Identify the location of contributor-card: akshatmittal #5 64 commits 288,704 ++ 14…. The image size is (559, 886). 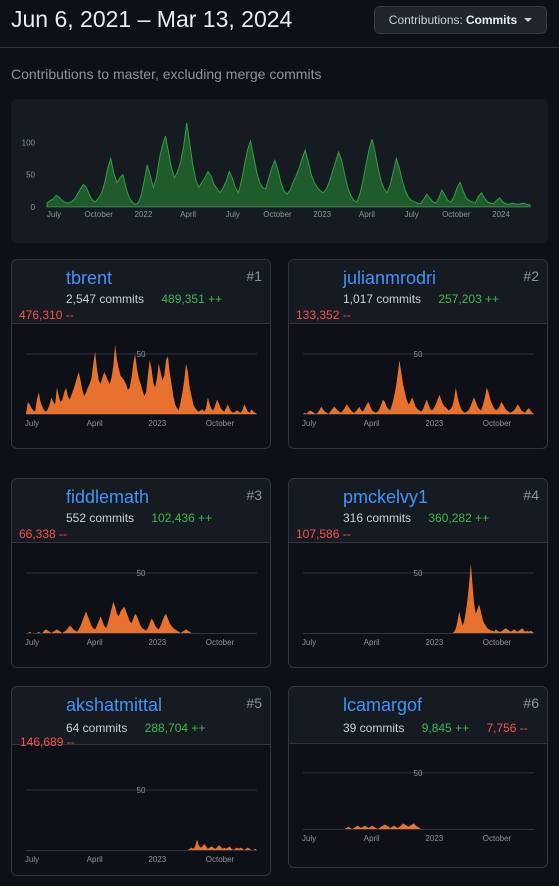
(141, 781).